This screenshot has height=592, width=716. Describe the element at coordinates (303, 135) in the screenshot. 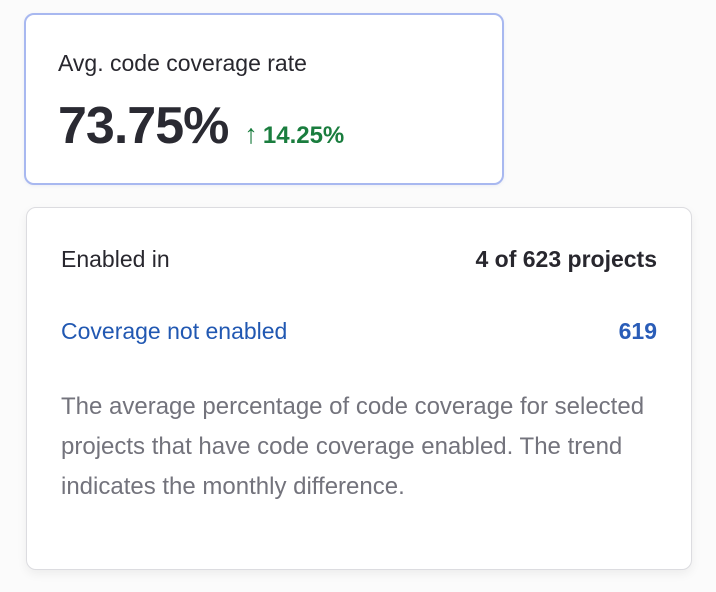

I see `trend-value: 14.25%` at that location.